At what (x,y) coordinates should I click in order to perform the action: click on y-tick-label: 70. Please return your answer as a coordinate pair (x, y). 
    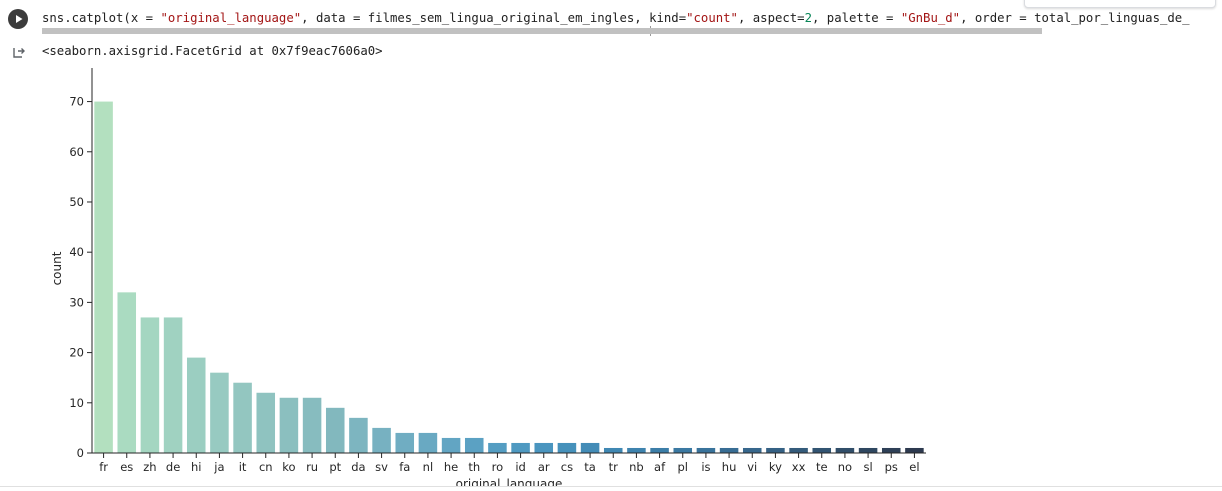
    Looking at the image, I should click on (76, 102).